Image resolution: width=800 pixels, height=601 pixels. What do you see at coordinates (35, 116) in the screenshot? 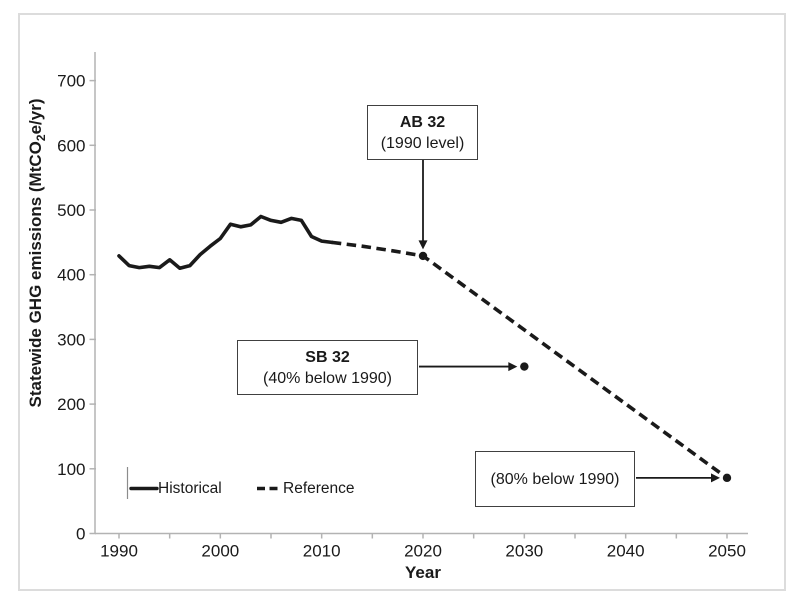
I see `y-axis-title-post: e/yr)` at bounding box center [35, 116].